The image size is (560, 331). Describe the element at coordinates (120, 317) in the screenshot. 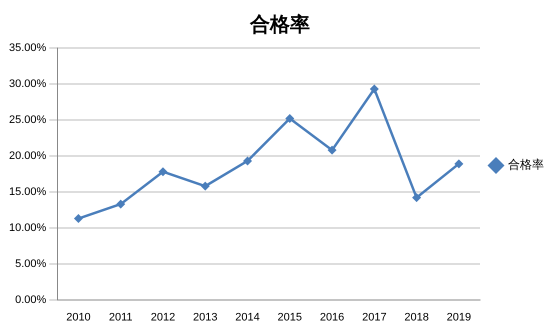

I see `x-tick-label: 2011` at that location.